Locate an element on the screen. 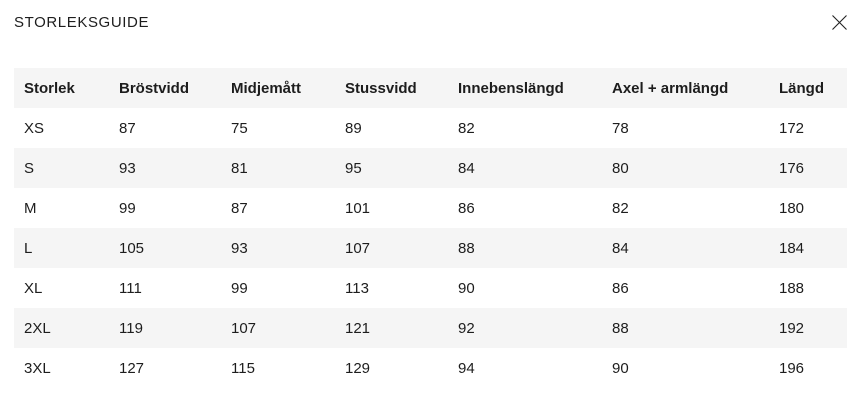 This screenshot has height=402, width=861. size-cell: M is located at coordinates (30, 208).